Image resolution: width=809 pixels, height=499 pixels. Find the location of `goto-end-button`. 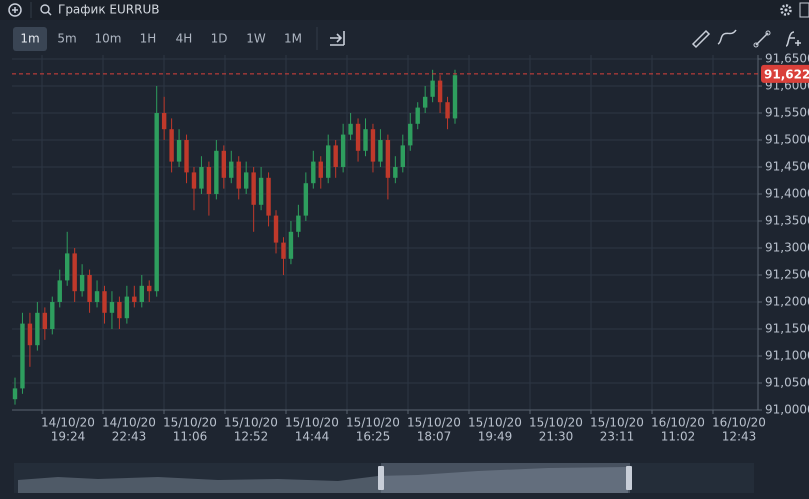

goto-end-button is located at coordinates (337, 38).